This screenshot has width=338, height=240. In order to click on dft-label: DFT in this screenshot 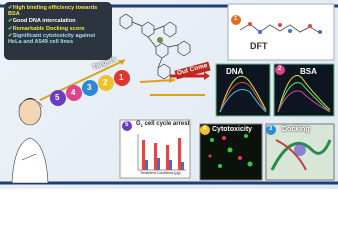, I will do `click(259, 46)`.